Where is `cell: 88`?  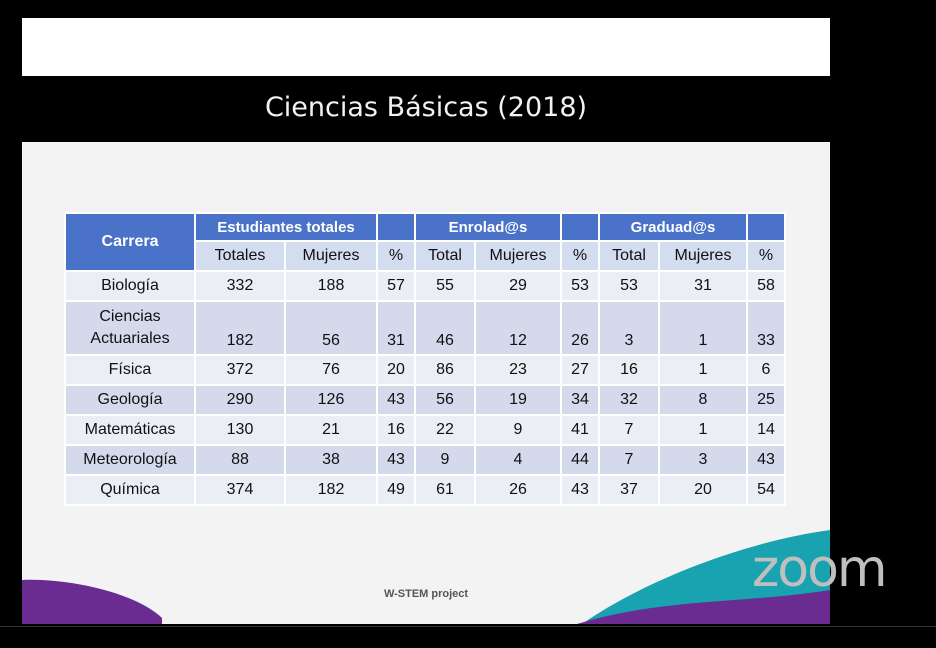 cell: 88 is located at coordinates (240, 460).